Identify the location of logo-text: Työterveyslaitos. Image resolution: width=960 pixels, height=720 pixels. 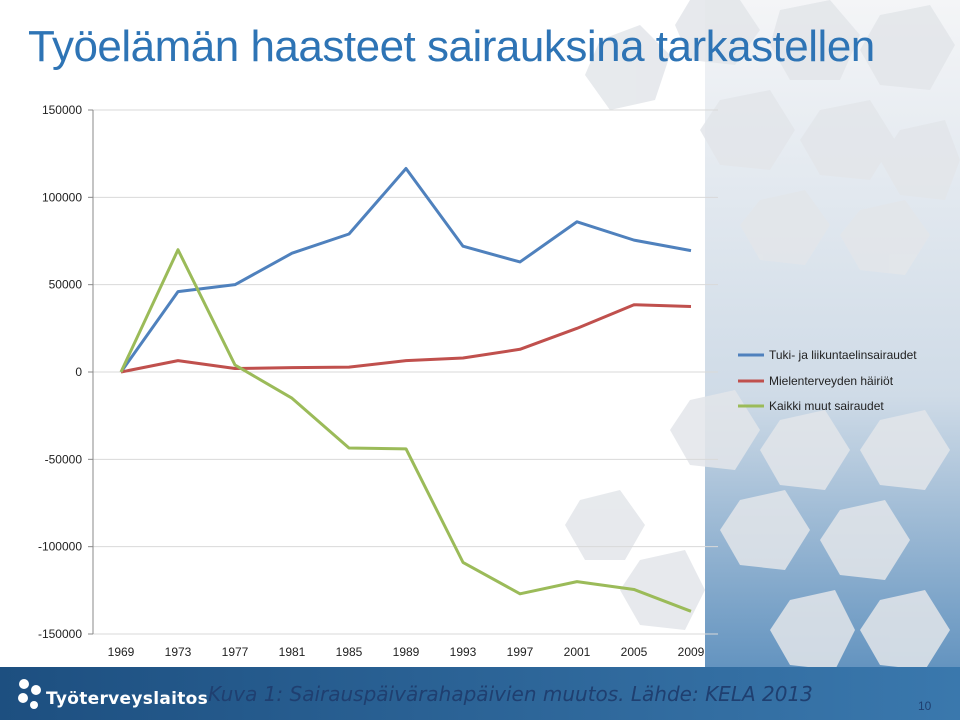
(127, 699).